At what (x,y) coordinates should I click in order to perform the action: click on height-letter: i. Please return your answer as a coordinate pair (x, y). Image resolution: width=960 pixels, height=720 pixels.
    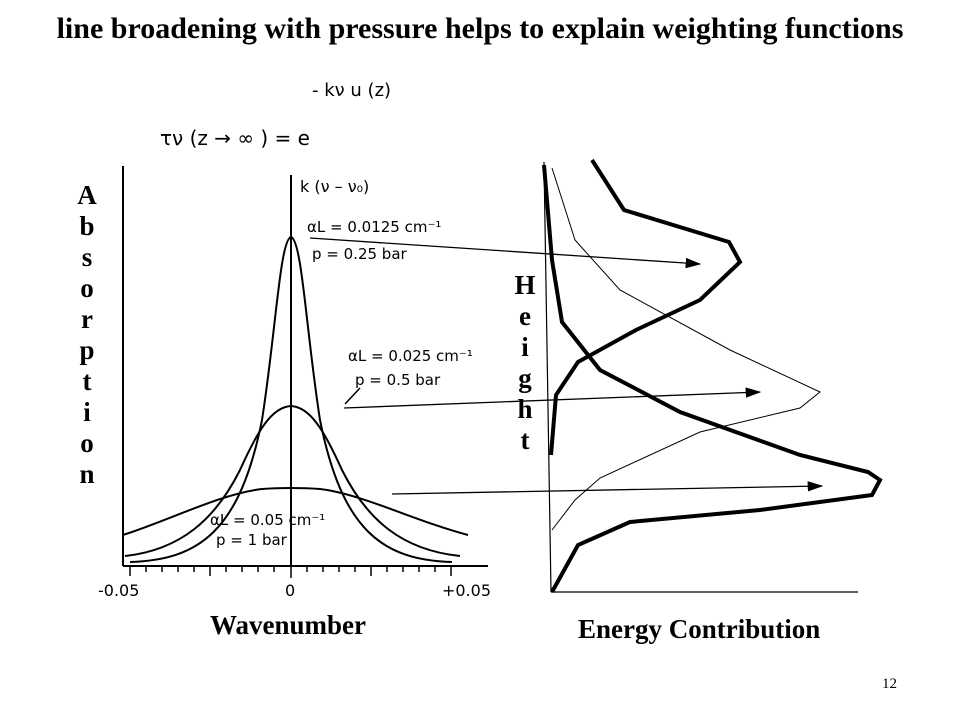
    Looking at the image, I should click on (525, 347).